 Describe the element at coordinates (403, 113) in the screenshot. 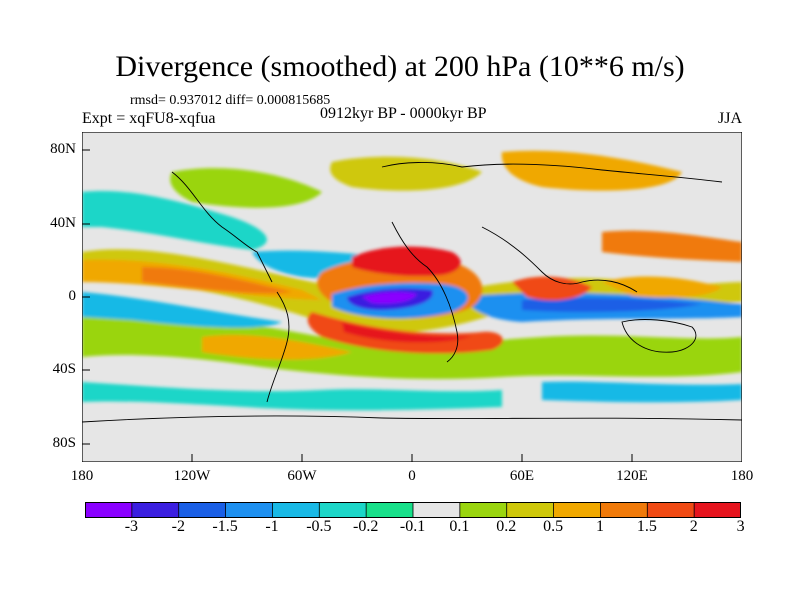

I see `period-label: 0912kyr BP - 0000kyr BP` at that location.